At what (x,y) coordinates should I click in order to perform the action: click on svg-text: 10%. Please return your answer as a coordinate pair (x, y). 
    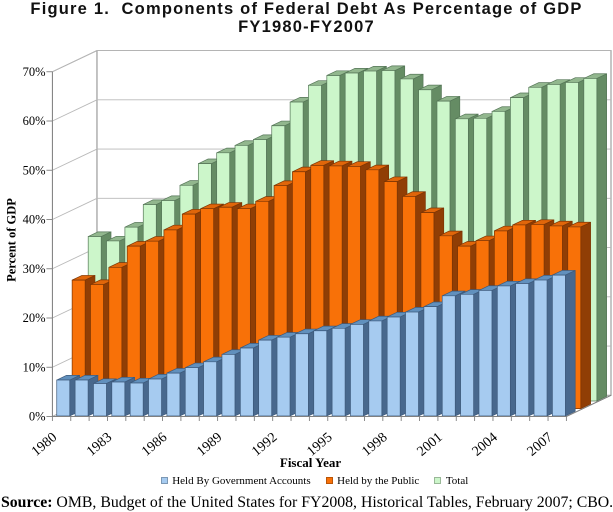
    Looking at the image, I should click on (34, 367).